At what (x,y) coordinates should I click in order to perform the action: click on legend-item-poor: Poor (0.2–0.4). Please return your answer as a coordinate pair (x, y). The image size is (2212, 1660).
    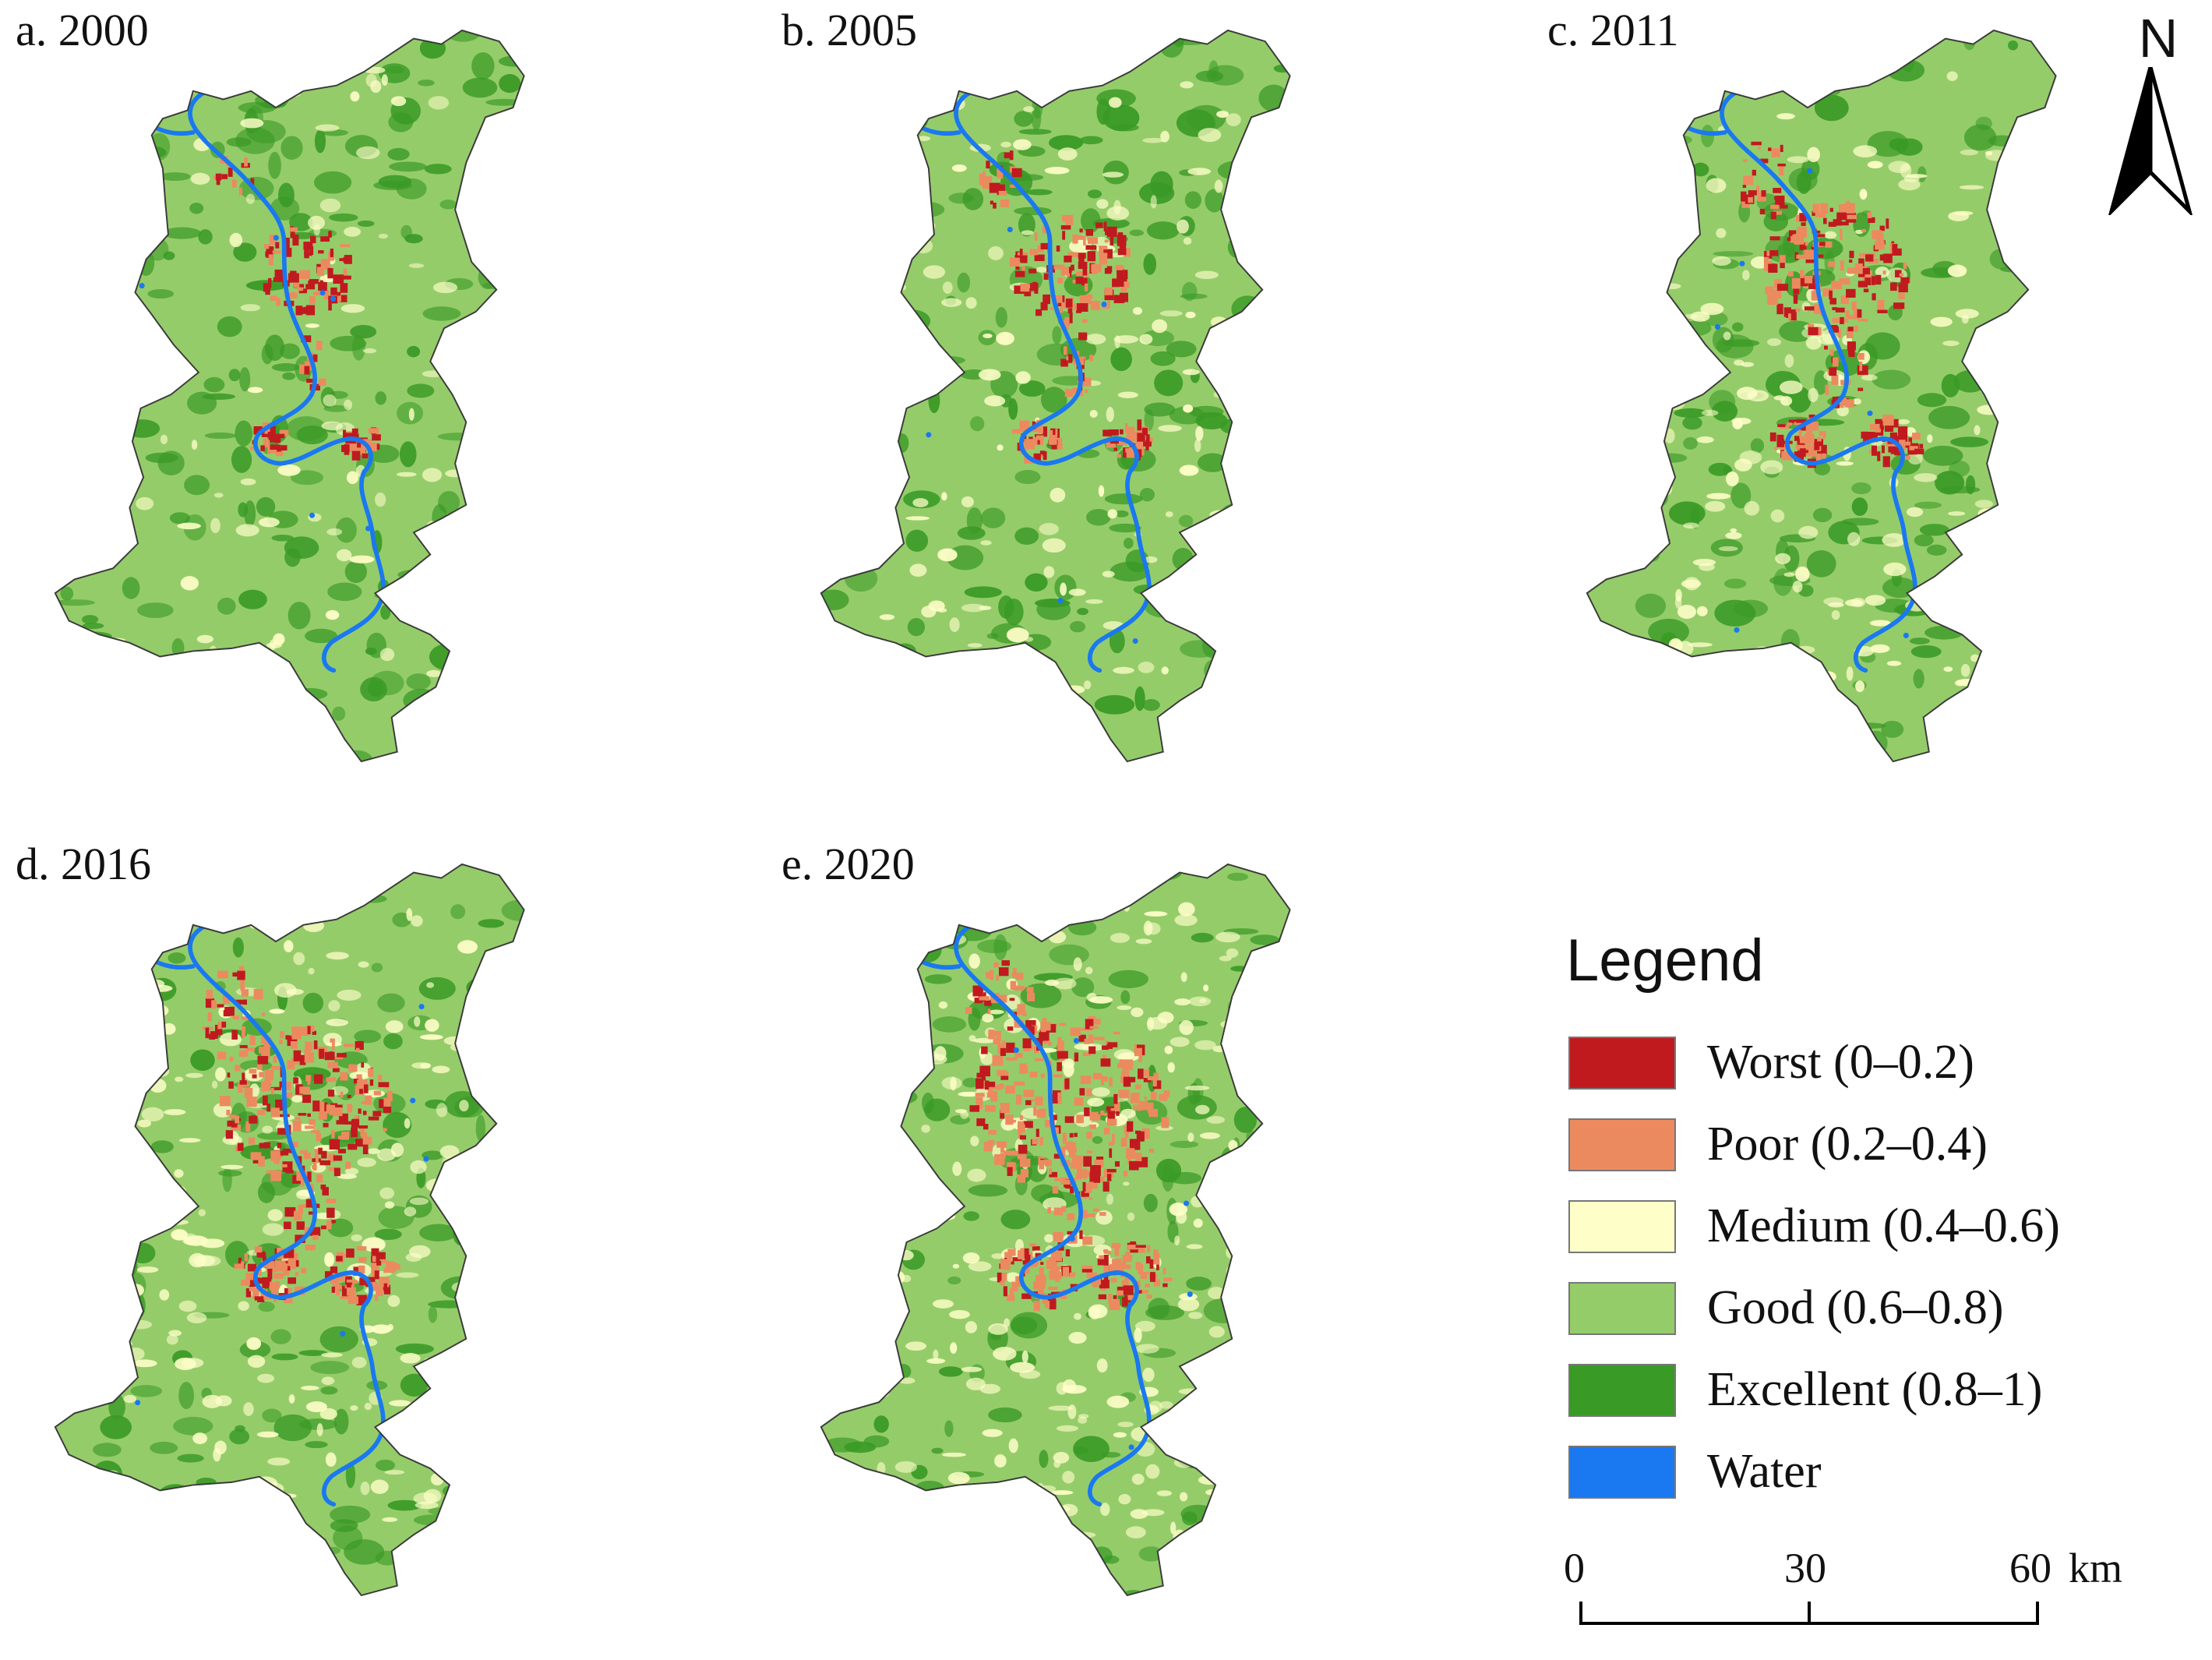
    Looking at the image, I should click on (1864, 1145).